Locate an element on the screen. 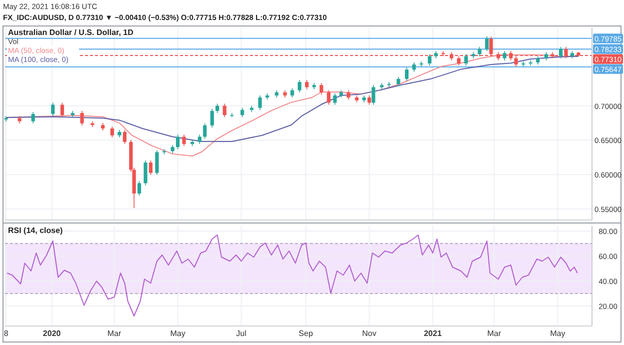  x-tick-label: 2020 is located at coordinates (52, 333).